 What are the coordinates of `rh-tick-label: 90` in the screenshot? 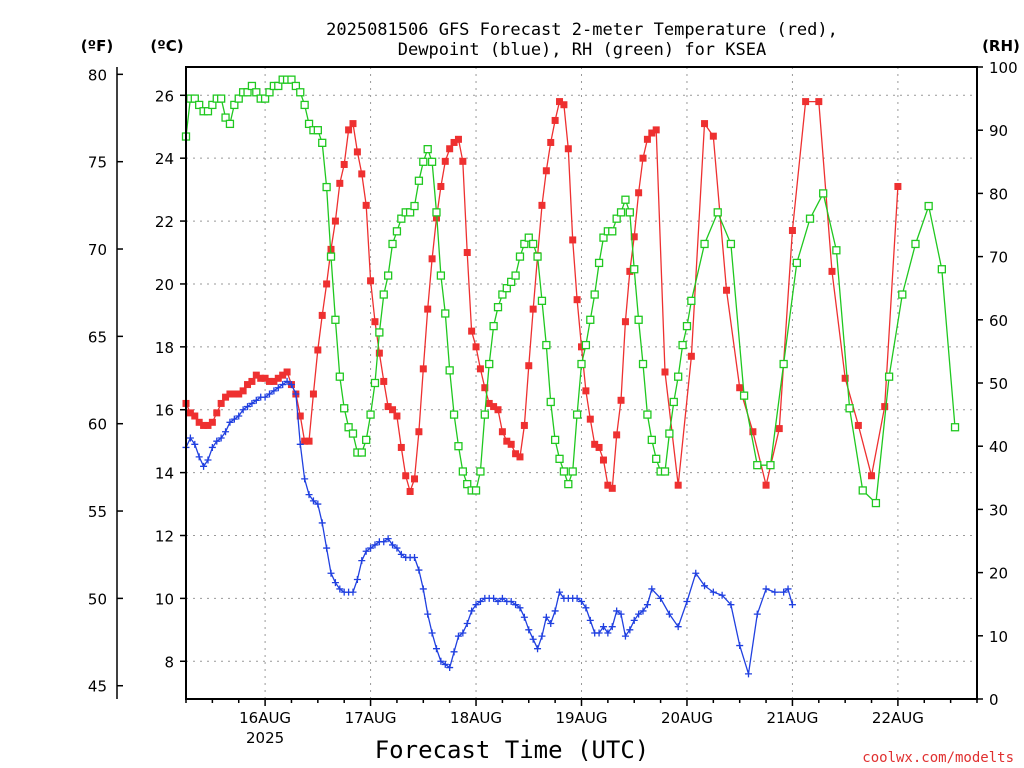 It's located at (998, 131).